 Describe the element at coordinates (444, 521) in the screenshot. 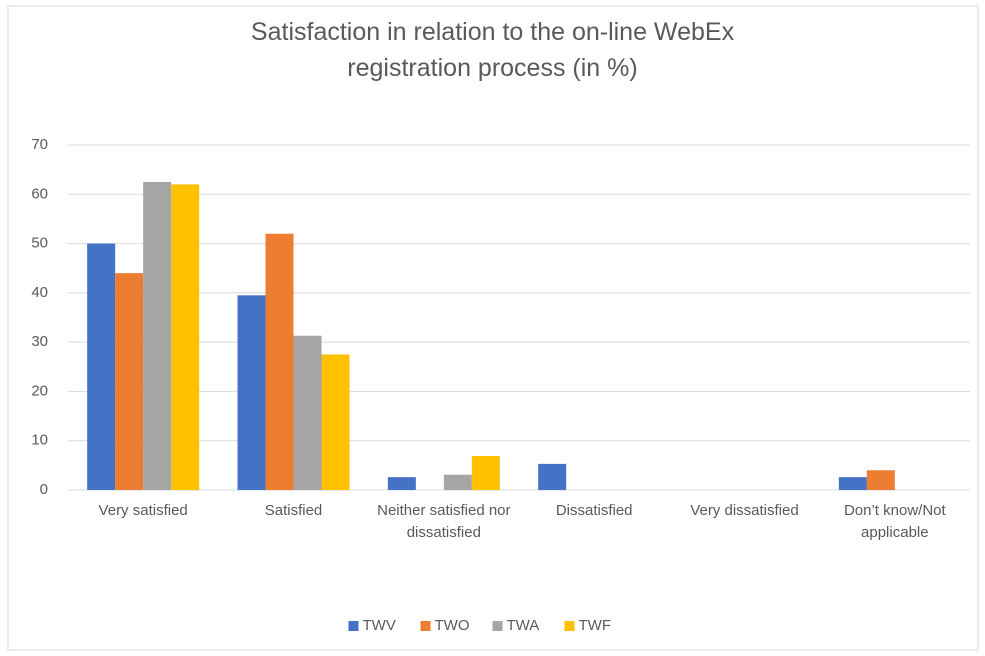

I see `x-tick-label: Neither satisfied nor dissatisfied` at that location.